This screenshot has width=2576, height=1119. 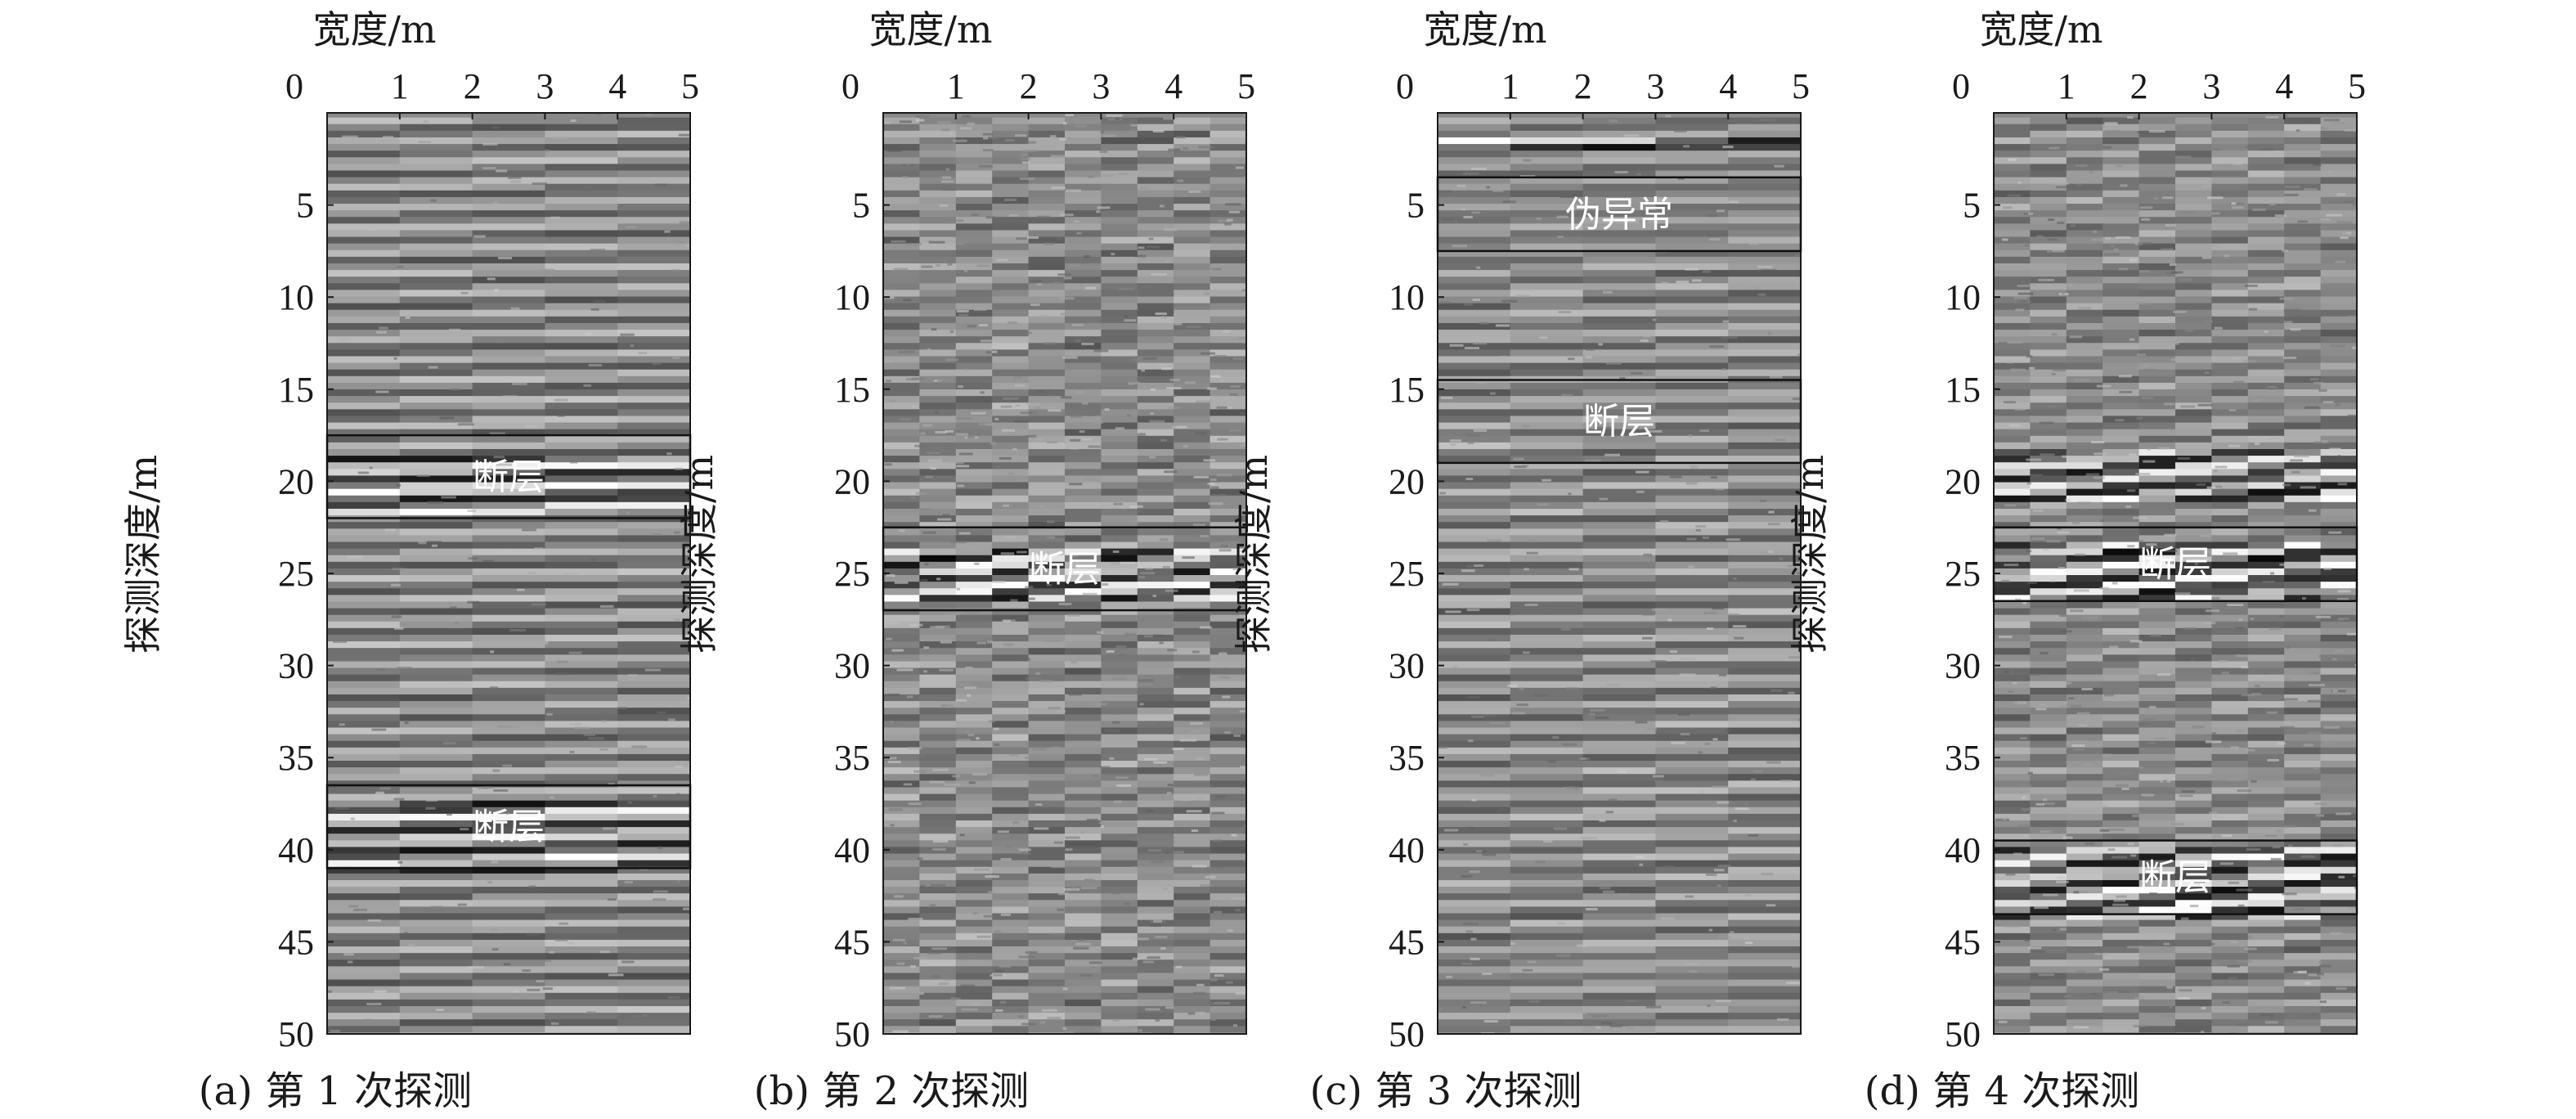 What do you see at coordinates (852, 942) in the screenshot?
I see `y-tick-label: 45` at bounding box center [852, 942].